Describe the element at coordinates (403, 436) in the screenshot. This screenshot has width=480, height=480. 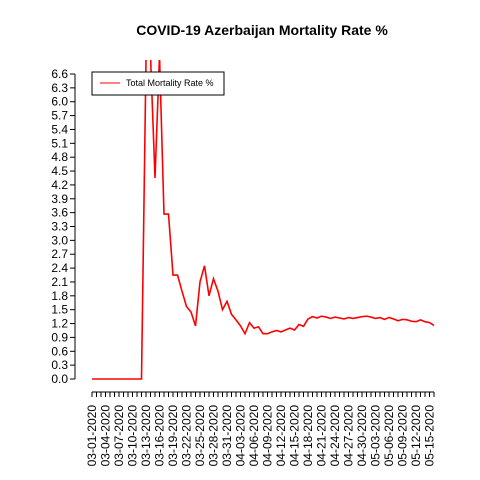
I see `x-tick-label: 05-09-2020` at that location.